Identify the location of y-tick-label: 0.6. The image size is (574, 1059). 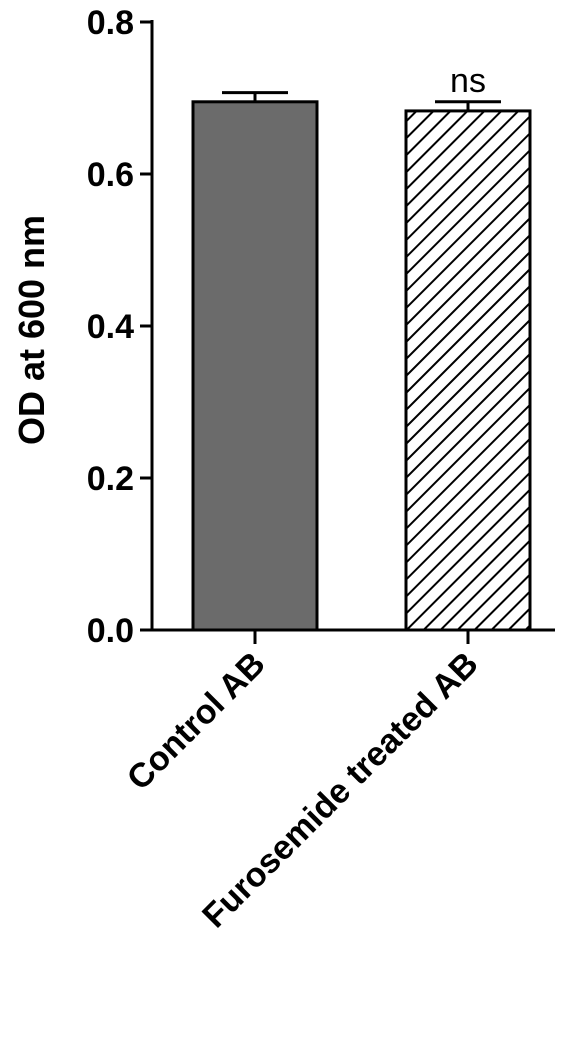
(110, 175).